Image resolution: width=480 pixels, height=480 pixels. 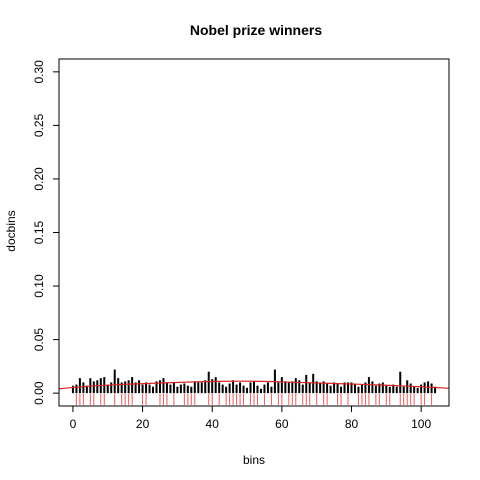 I want to click on y-tick-label: 0.00, so click(x=39, y=393).